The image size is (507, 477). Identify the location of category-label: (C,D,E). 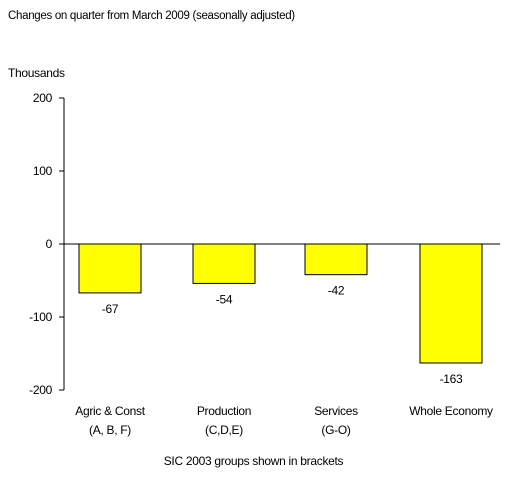
(224, 430).